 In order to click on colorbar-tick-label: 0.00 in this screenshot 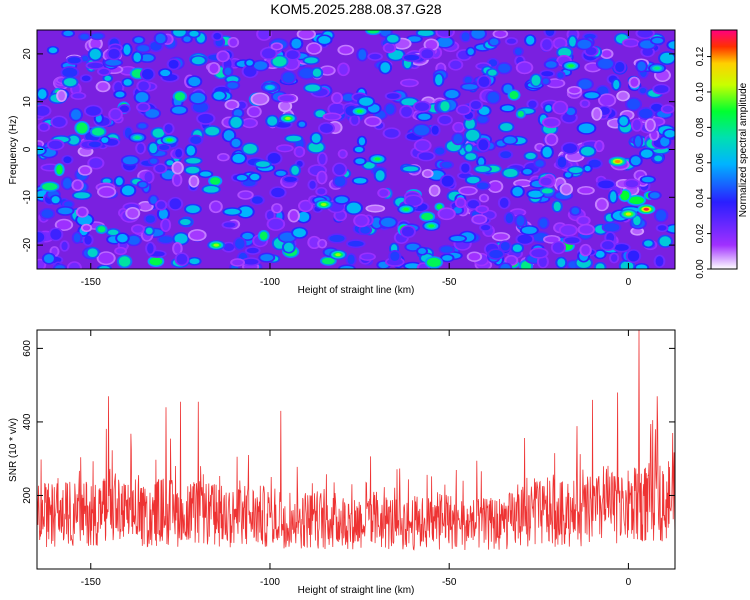, I will do `click(700, 269)`.